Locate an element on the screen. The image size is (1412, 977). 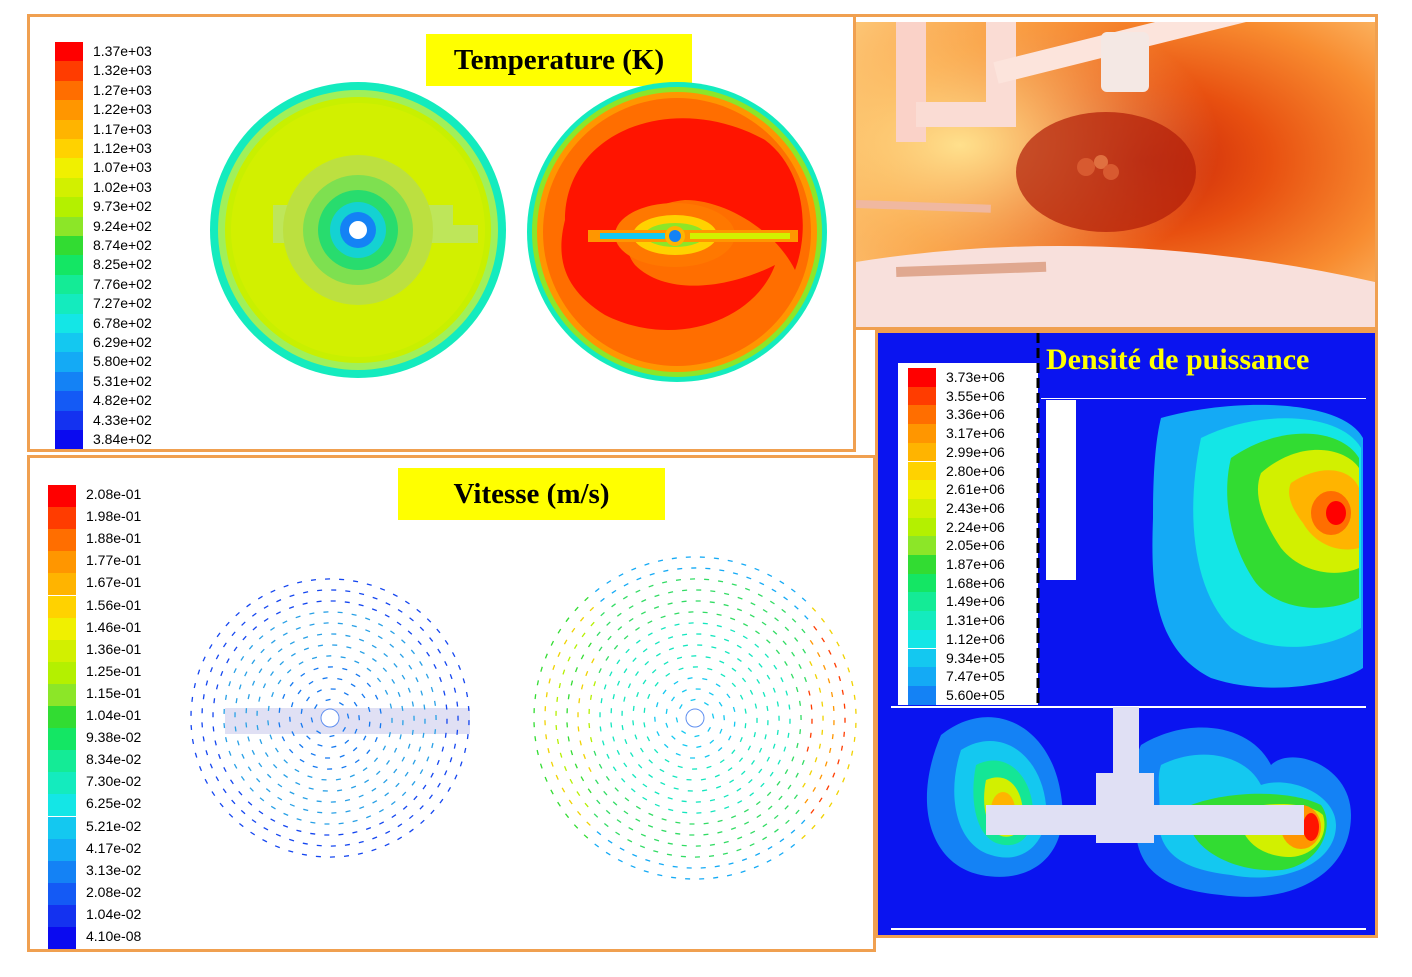
legend-label: 1.37e+03 is located at coordinates (122, 51).